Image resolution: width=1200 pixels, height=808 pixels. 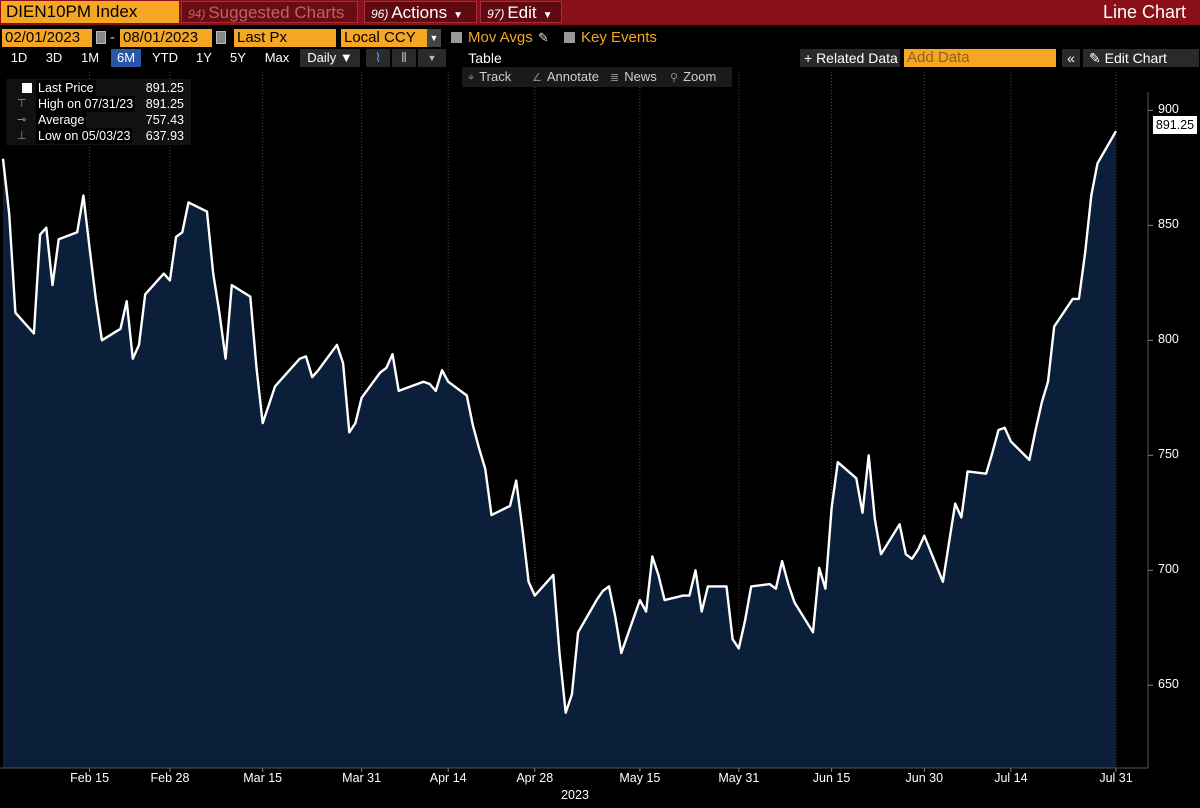 I want to click on x-tick-label: Mar 15, so click(x=263, y=778).